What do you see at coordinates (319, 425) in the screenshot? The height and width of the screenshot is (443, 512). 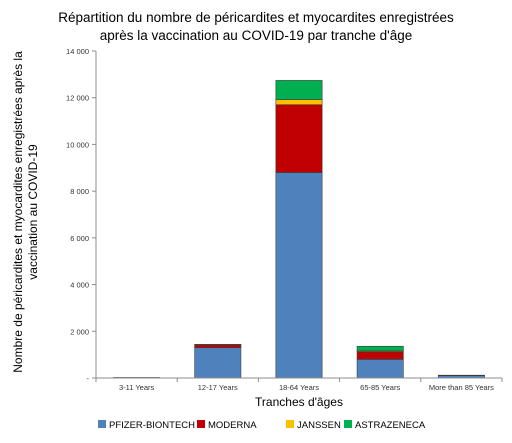 I see `legend-label: JANSSEN` at bounding box center [319, 425].